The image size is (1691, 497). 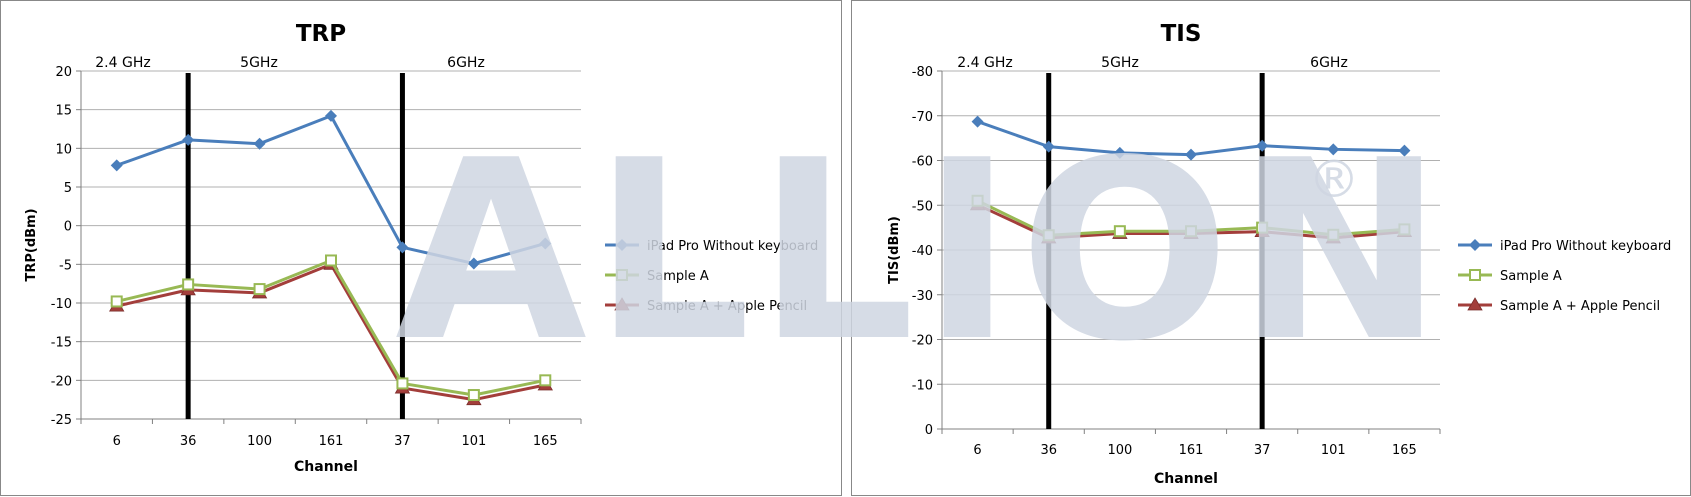 What do you see at coordinates (68, 188) in the screenshot?
I see `y-tick-label: 5` at bounding box center [68, 188].